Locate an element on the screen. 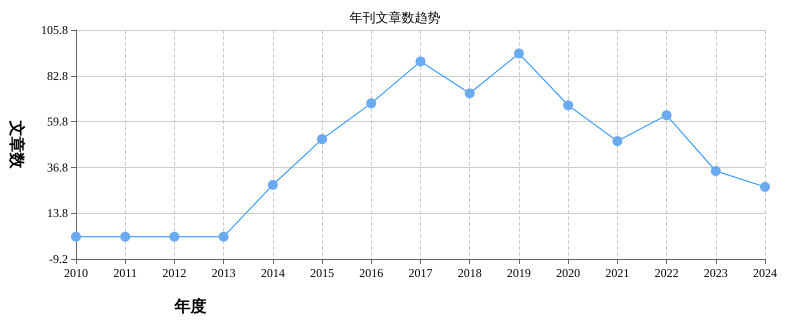 The height and width of the screenshot is (330, 790). x-tick-label: 2020 is located at coordinates (568, 273).